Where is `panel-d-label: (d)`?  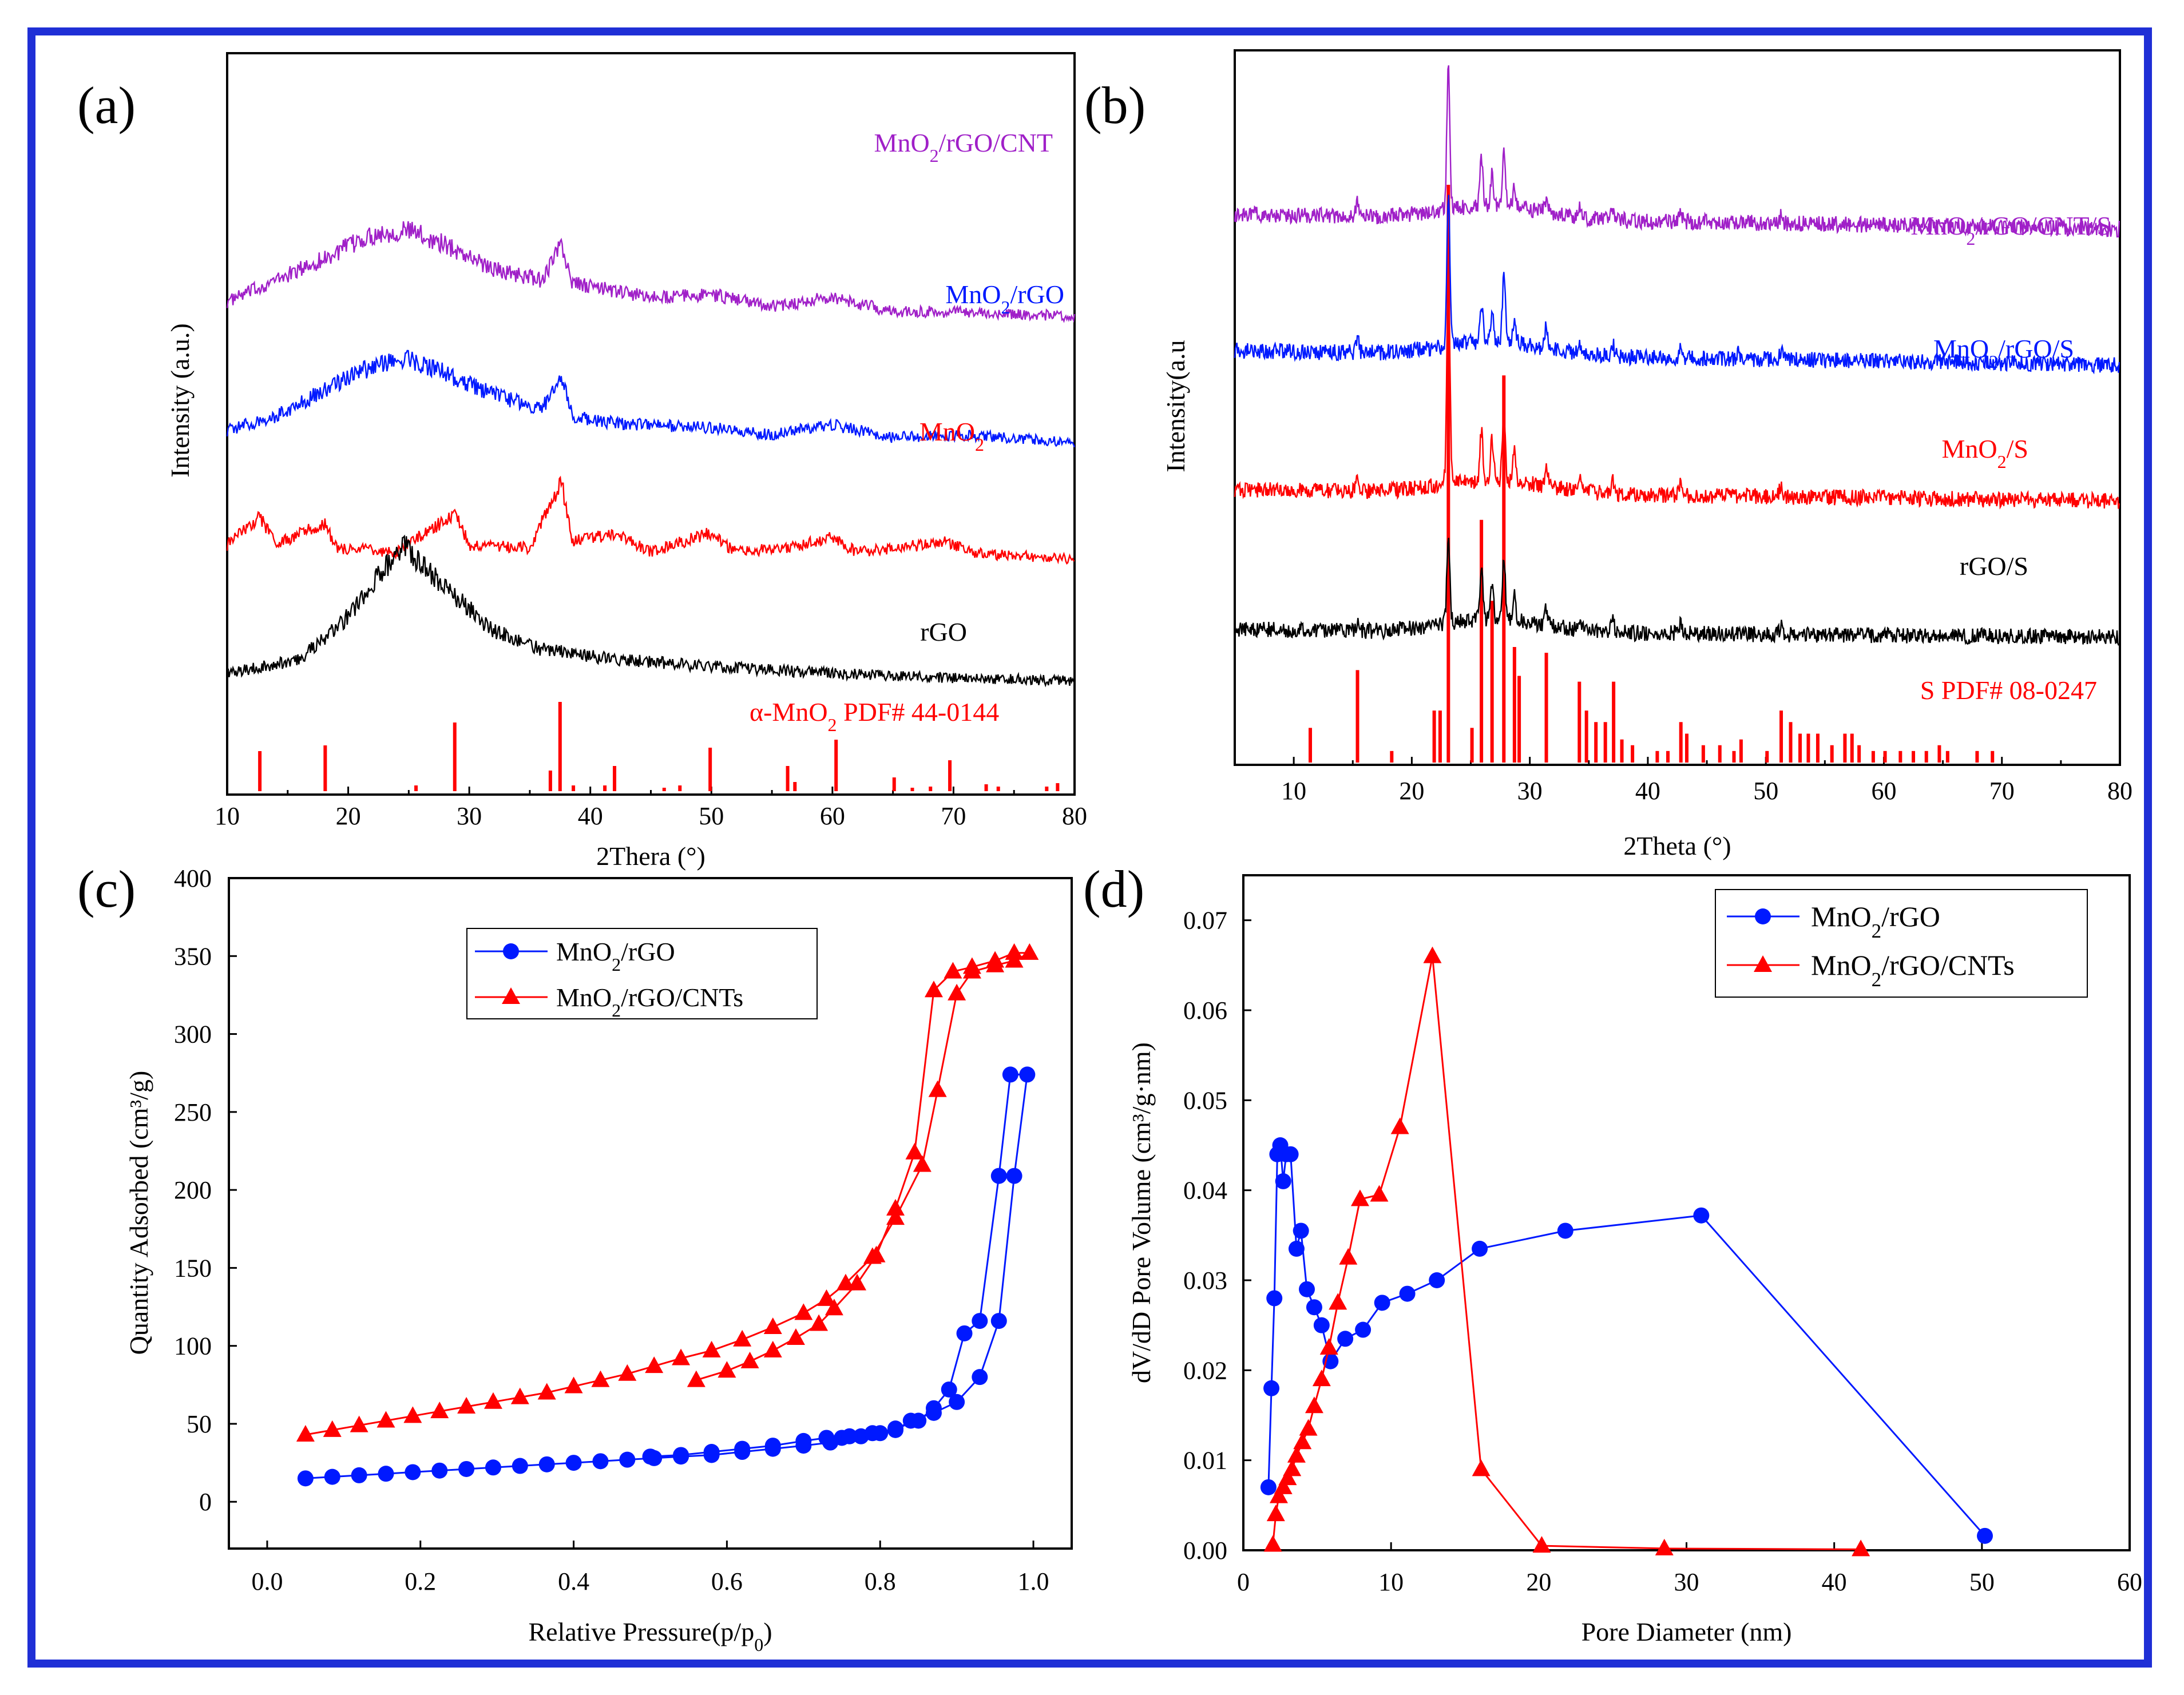 panel-d-label: (d) is located at coordinates (1113, 889).